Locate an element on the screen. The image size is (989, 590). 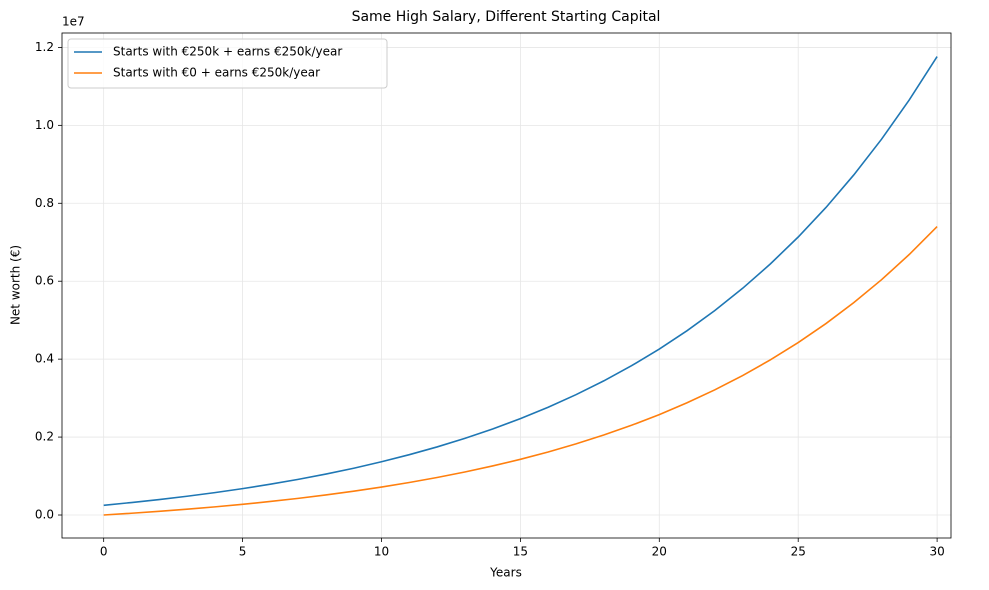
x-tick-label: 0 is located at coordinates (104, 552).